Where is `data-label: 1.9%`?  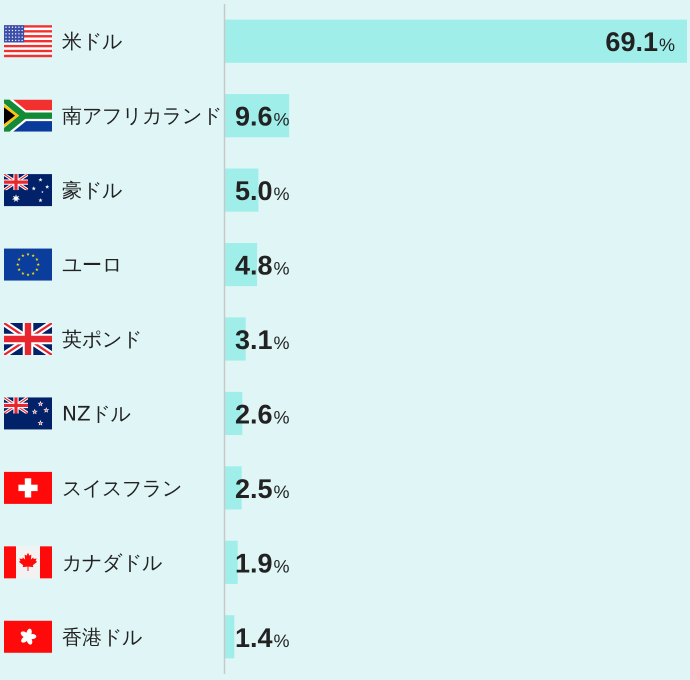
data-label: 1.9% is located at coordinates (262, 563).